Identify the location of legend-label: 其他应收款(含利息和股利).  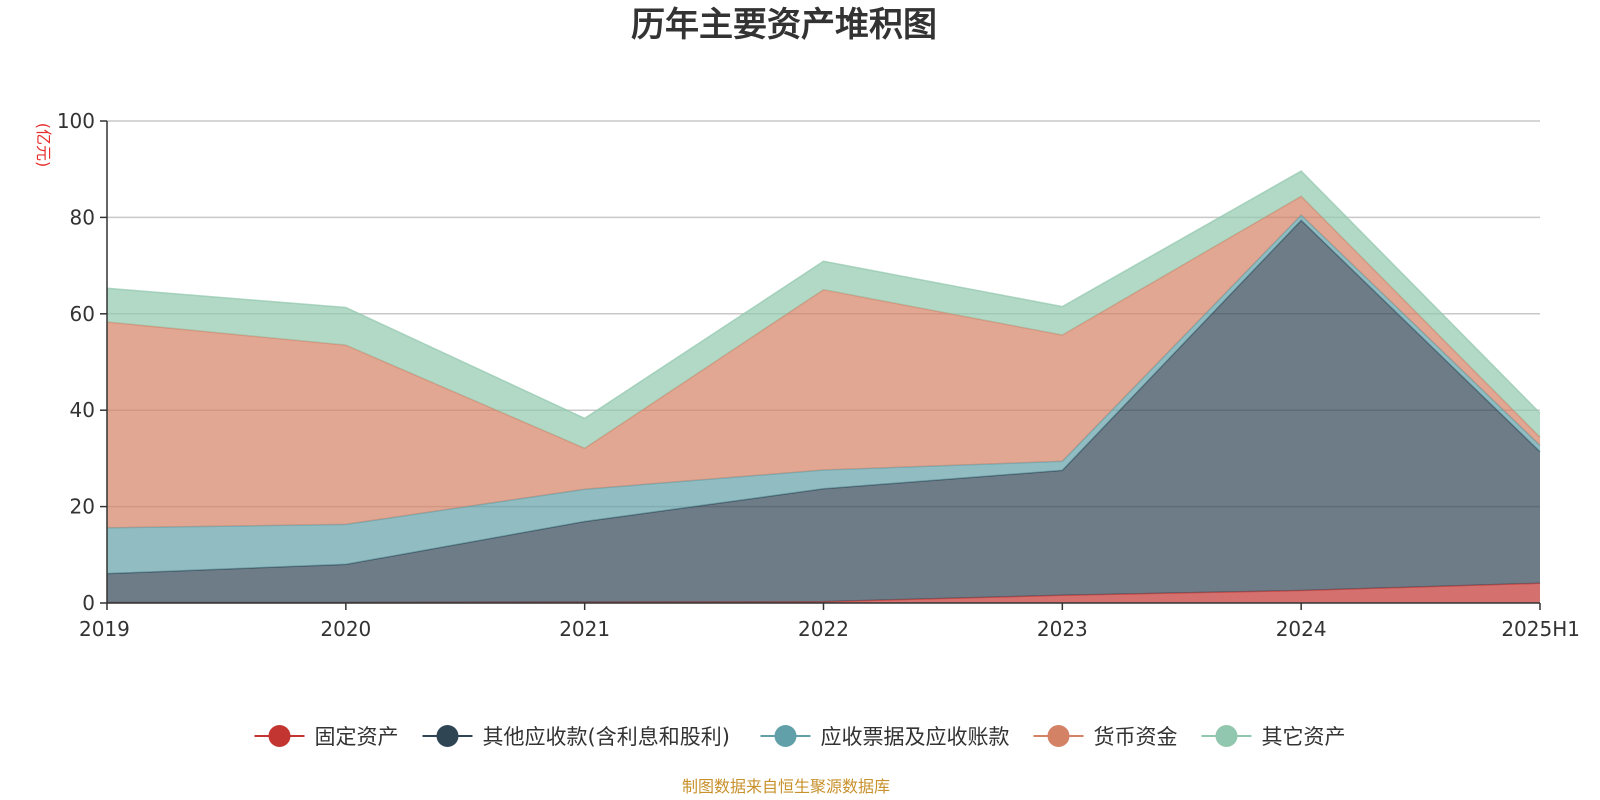
(606, 737).